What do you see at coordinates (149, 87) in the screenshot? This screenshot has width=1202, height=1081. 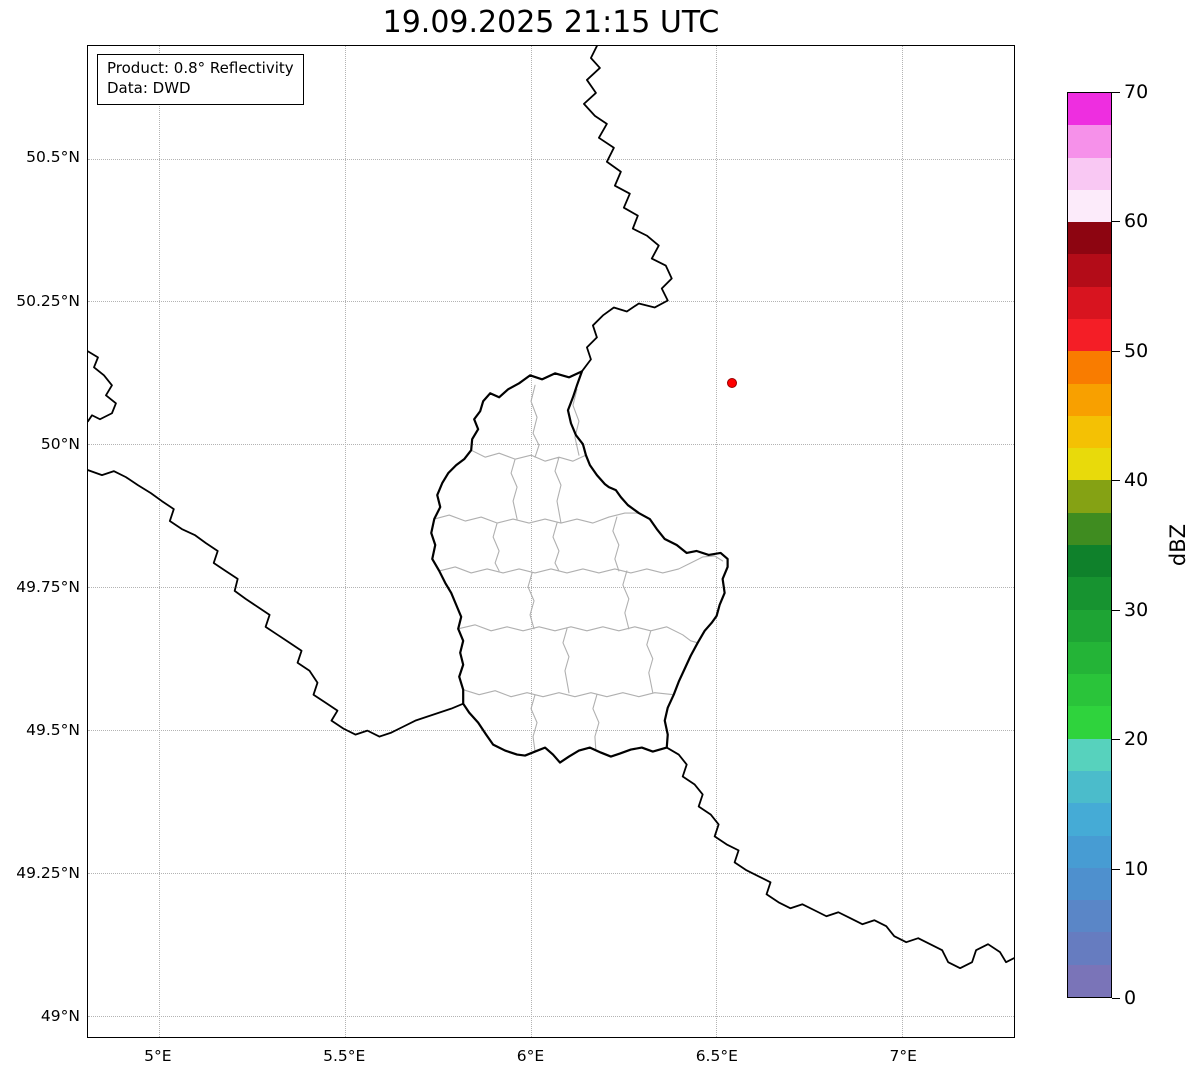 I see `annotation-data-source-line: Data: DWD` at bounding box center [149, 87].